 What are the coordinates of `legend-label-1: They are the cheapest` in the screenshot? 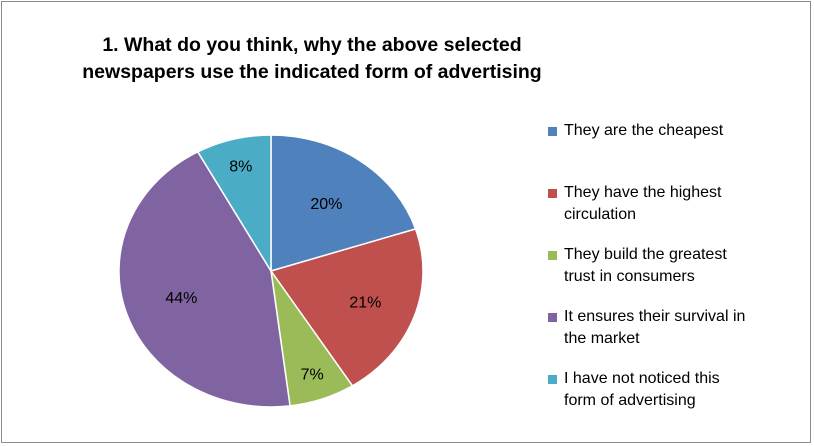 It's located at (681, 131).